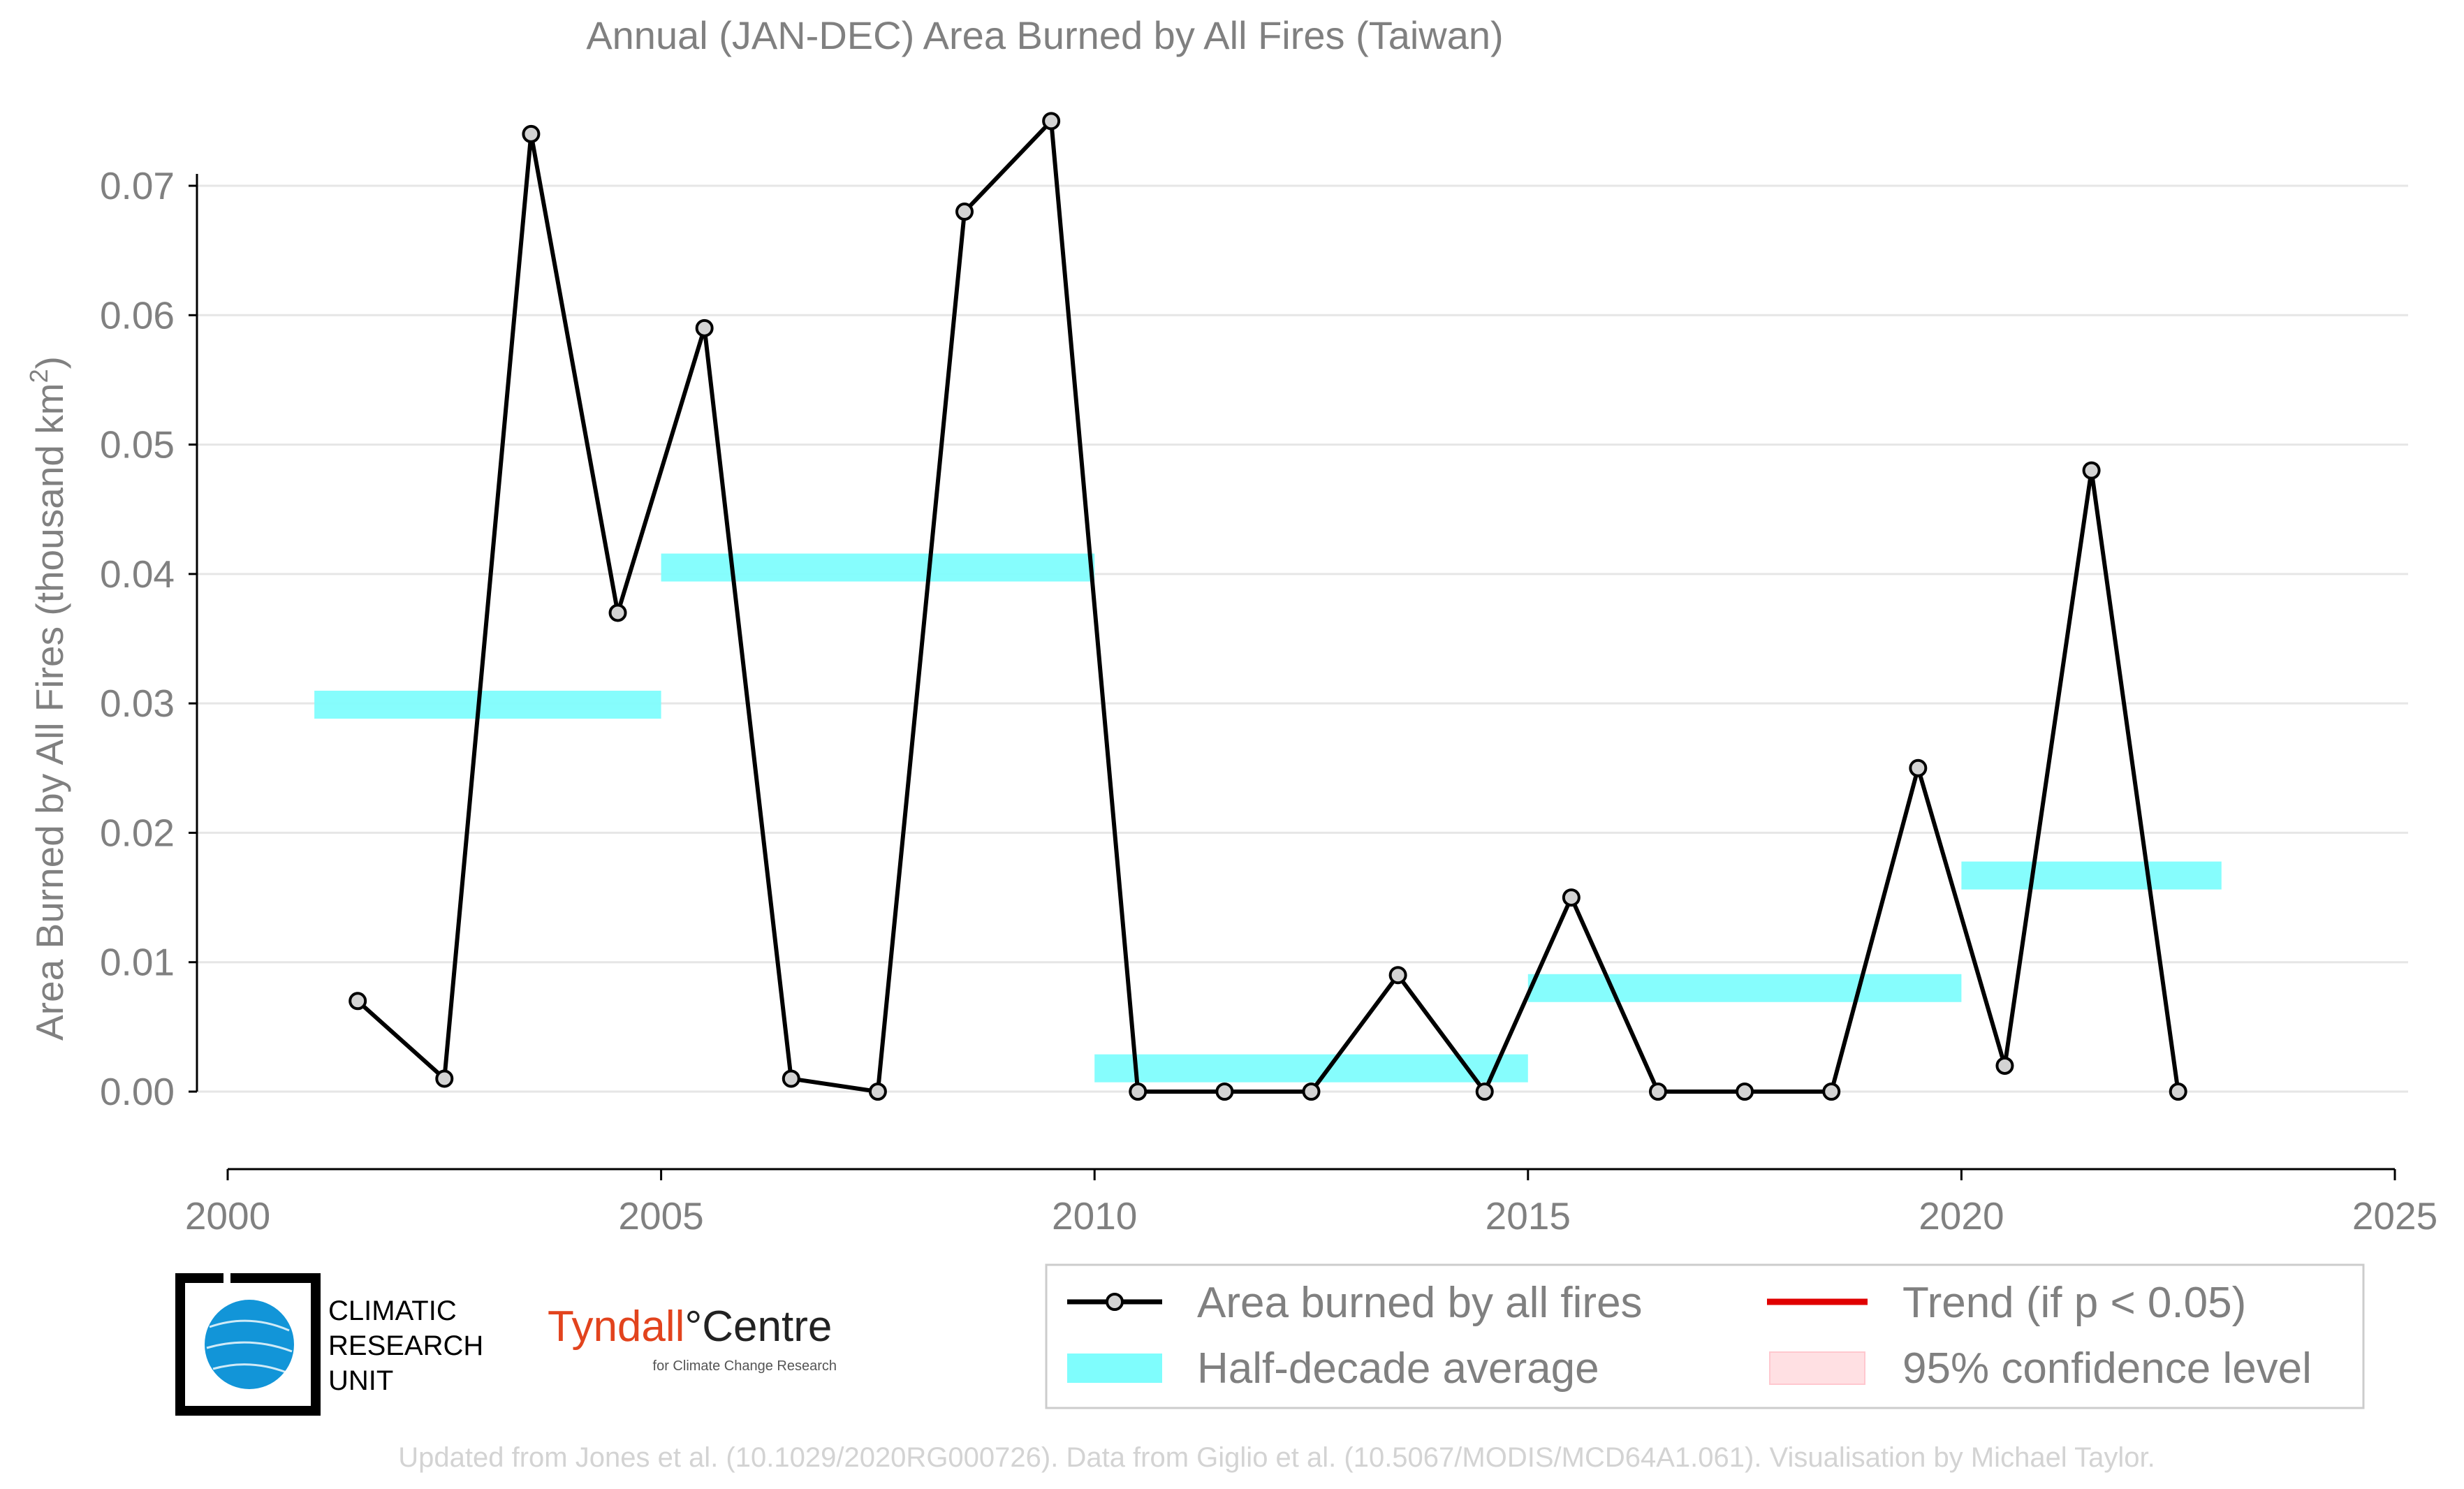 The image size is (2464, 1489). Describe the element at coordinates (2074, 1303) in the screenshot. I see `legend-label-trend: Trend (if p < 0.05)` at that location.